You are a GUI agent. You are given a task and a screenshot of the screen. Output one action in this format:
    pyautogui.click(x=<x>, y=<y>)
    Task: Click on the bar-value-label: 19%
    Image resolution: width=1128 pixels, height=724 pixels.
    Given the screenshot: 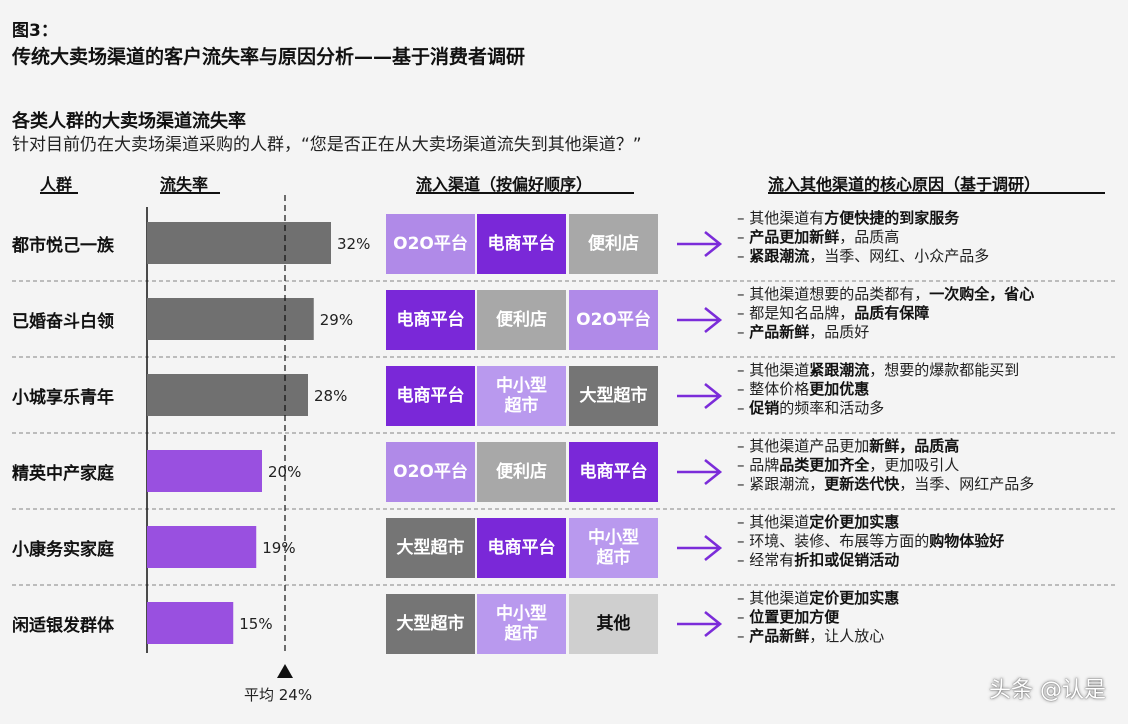 What is the action you would take?
    pyautogui.click(x=278, y=548)
    